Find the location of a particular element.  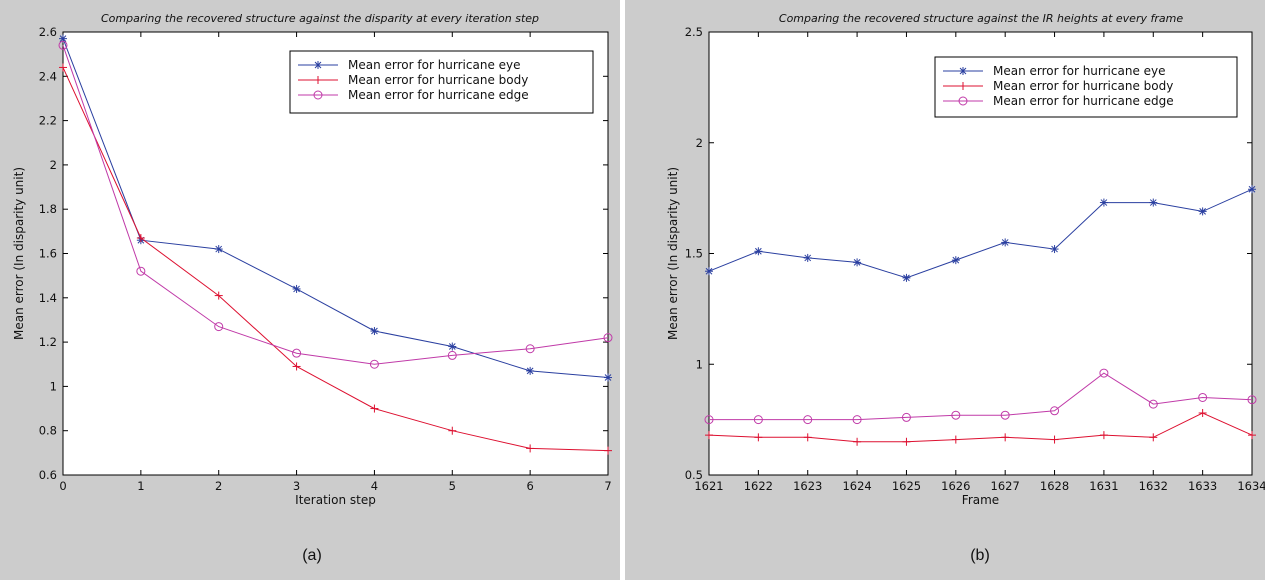

y-tick-label: 0.8 is located at coordinates (48, 431).